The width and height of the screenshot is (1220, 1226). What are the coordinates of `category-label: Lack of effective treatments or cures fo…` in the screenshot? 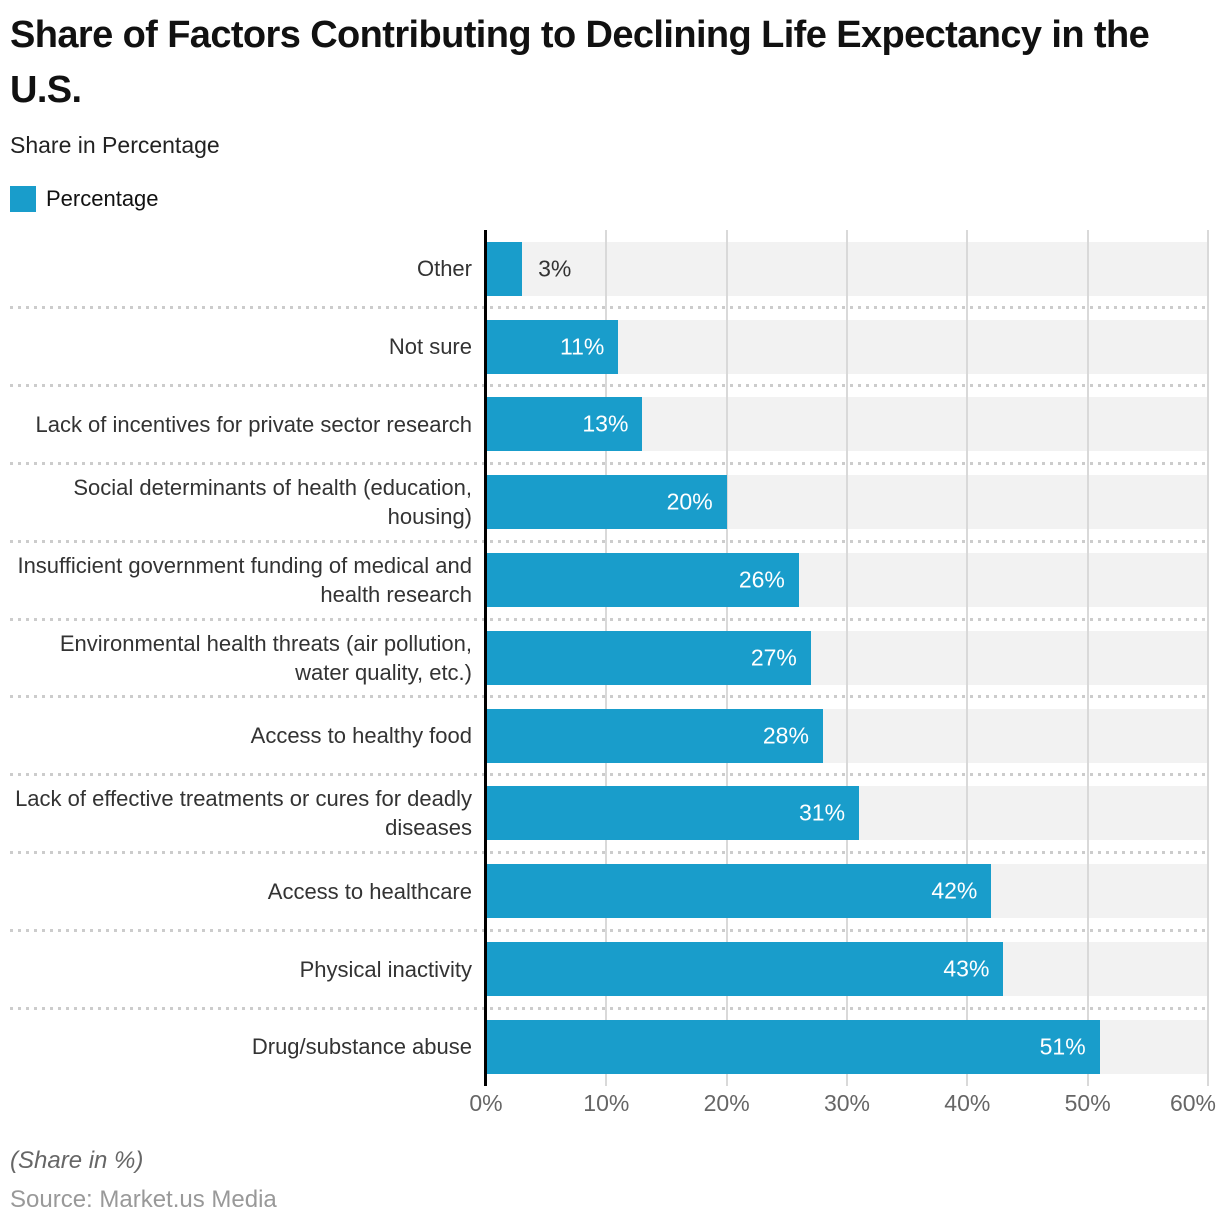 It's located at (243, 813).